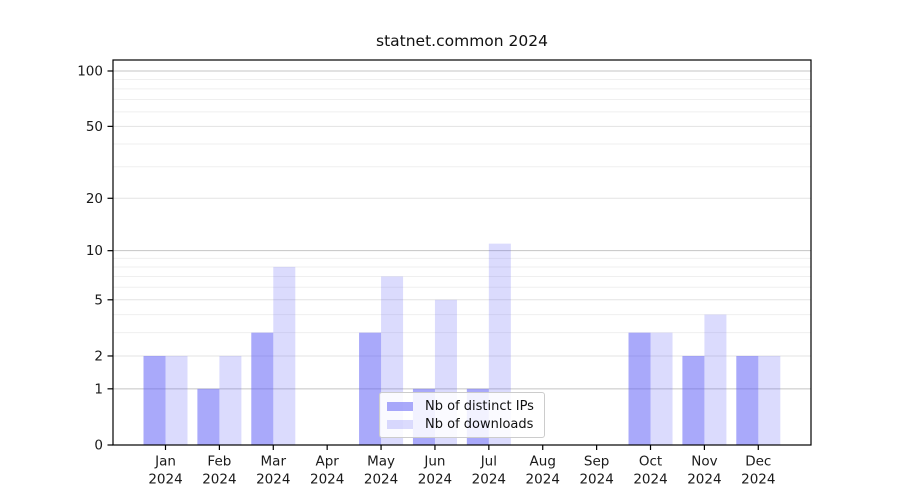  I want to click on bar-nb-of-distinct-ips-mar, so click(262, 388).